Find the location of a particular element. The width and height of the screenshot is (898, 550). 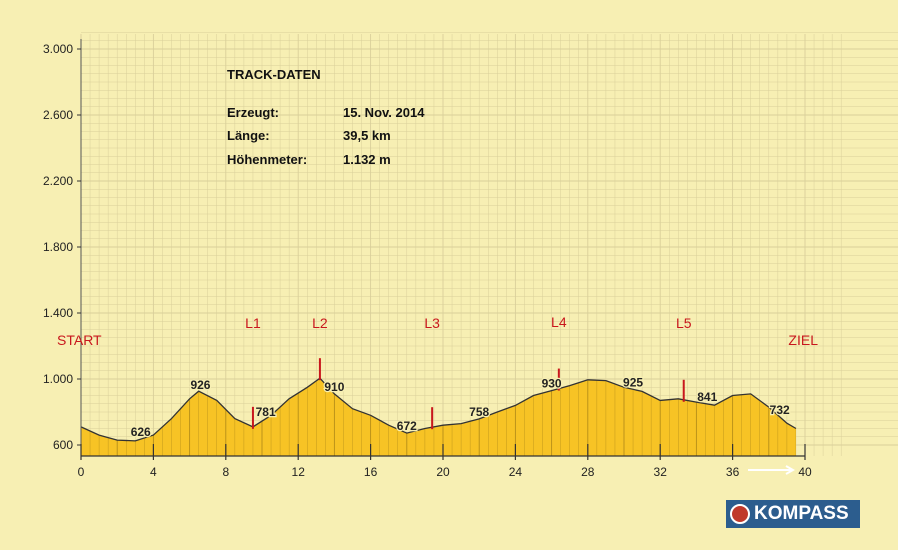

finish-arrow-icon is located at coordinates (772, 470).